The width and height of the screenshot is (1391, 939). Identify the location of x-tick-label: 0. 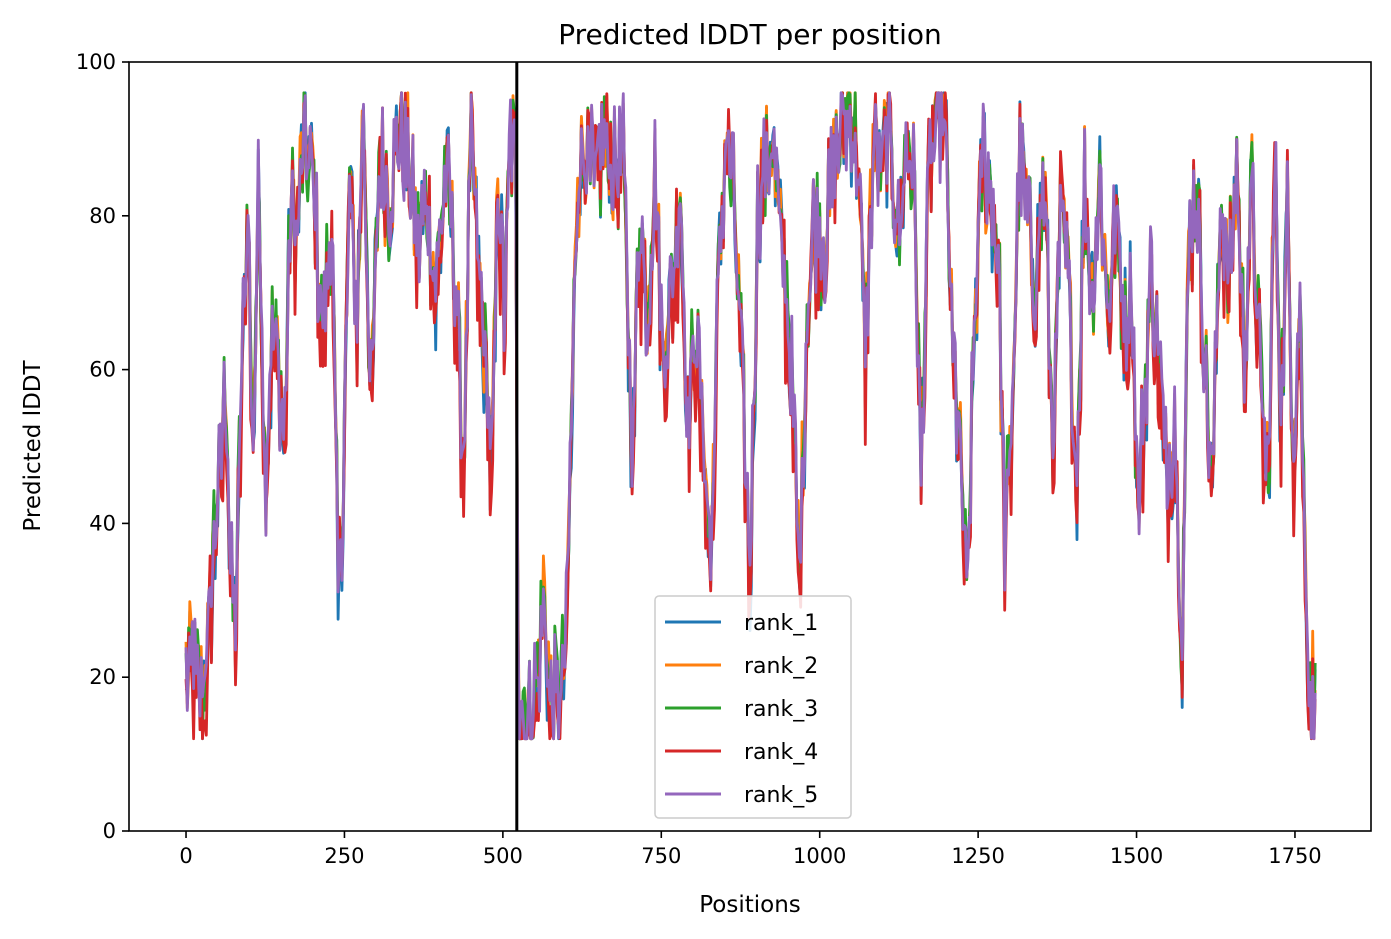
(185, 856).